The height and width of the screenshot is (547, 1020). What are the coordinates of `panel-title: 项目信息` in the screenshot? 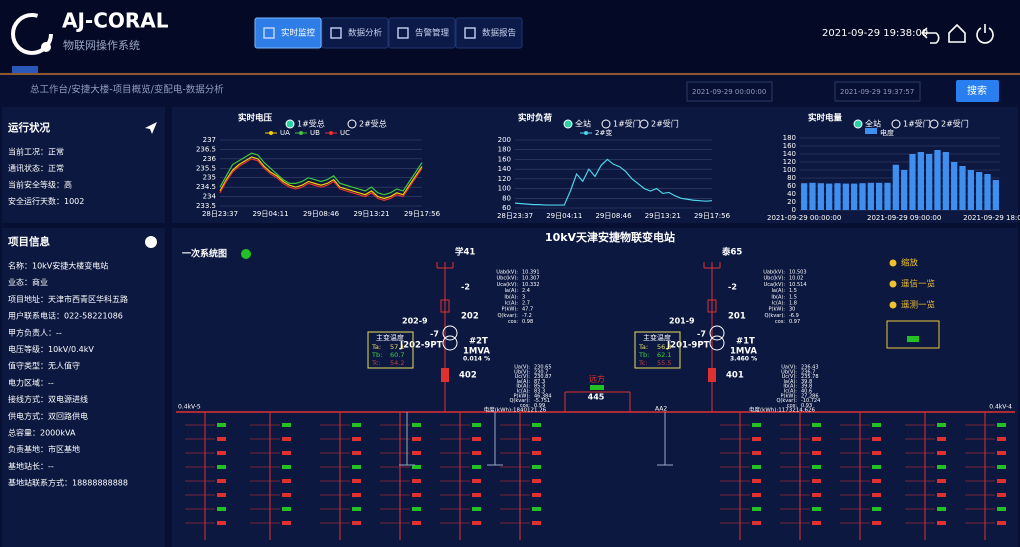 It's located at (29, 241).